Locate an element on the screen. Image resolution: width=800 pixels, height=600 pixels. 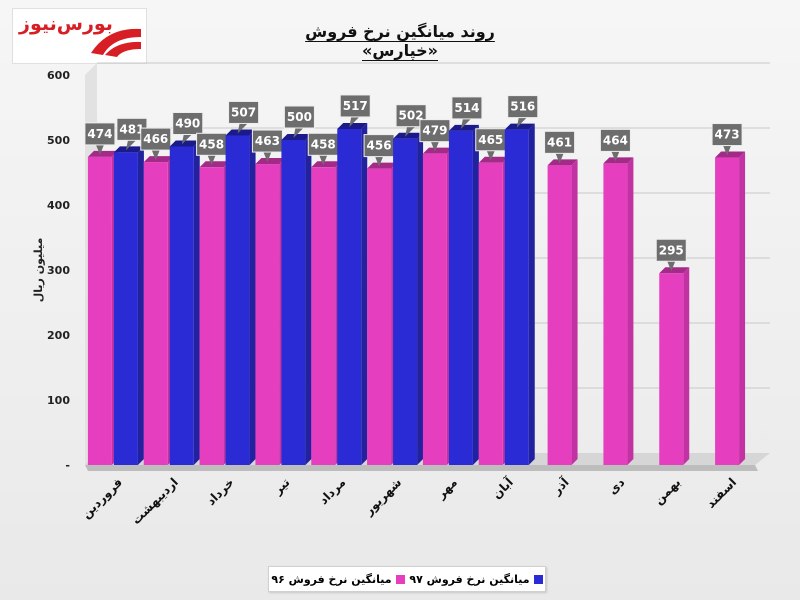
data-label: 479 is located at coordinates (434, 131).